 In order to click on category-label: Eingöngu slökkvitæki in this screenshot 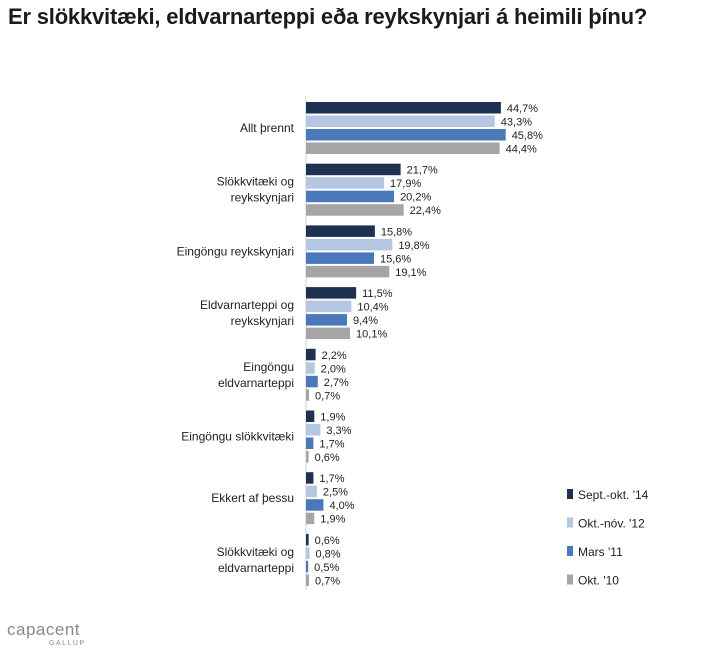, I will do `click(237, 437)`.